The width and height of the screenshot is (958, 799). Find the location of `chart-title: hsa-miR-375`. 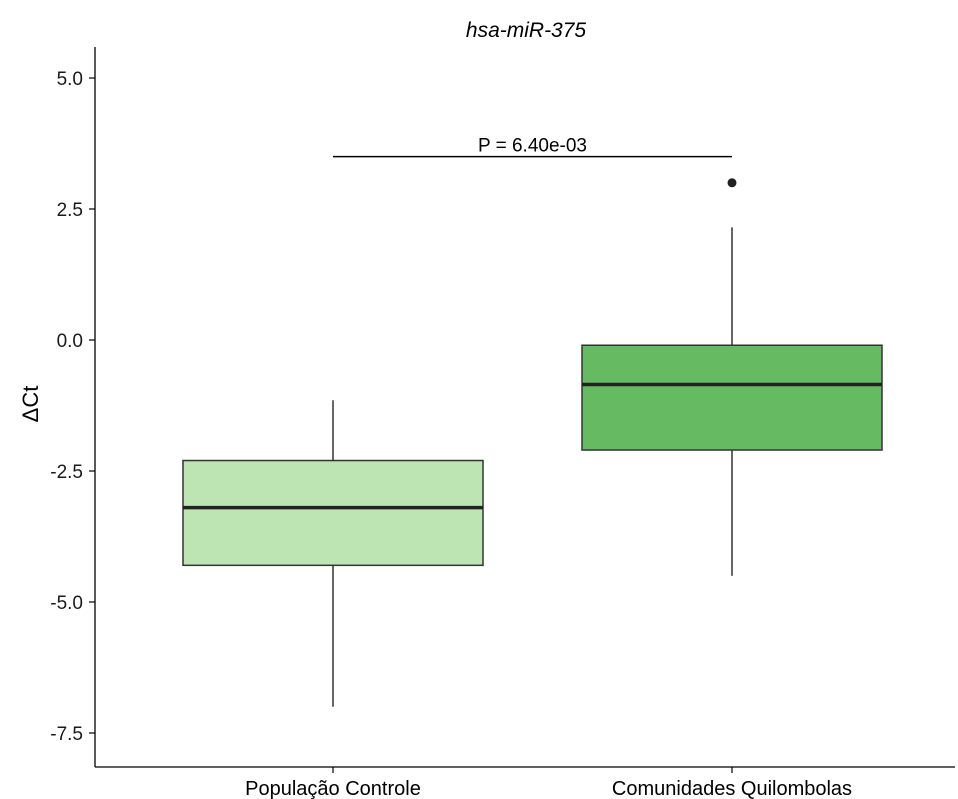

chart-title: hsa-miR-375 is located at coordinates (526, 30).